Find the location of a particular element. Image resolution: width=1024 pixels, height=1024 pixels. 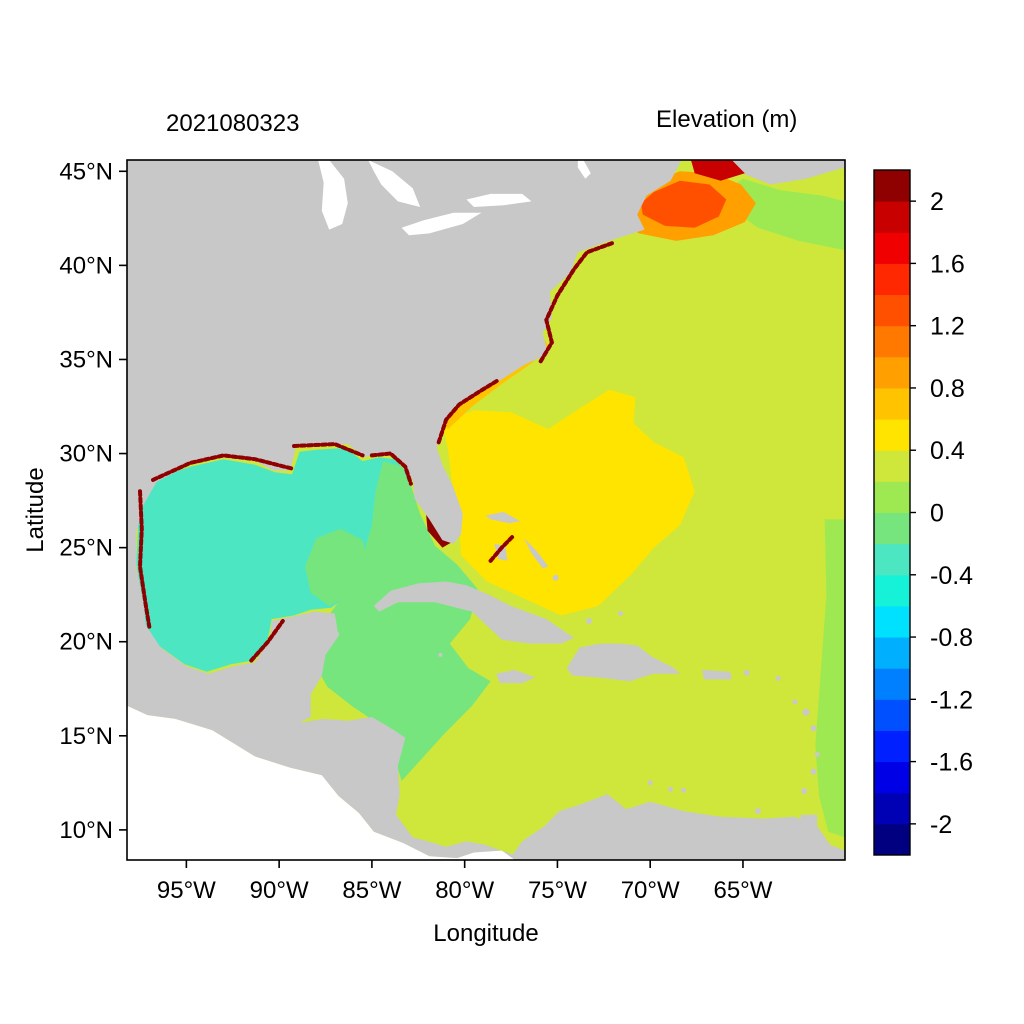

colorbar-tick-label: 1.6 is located at coordinates (947, 264).